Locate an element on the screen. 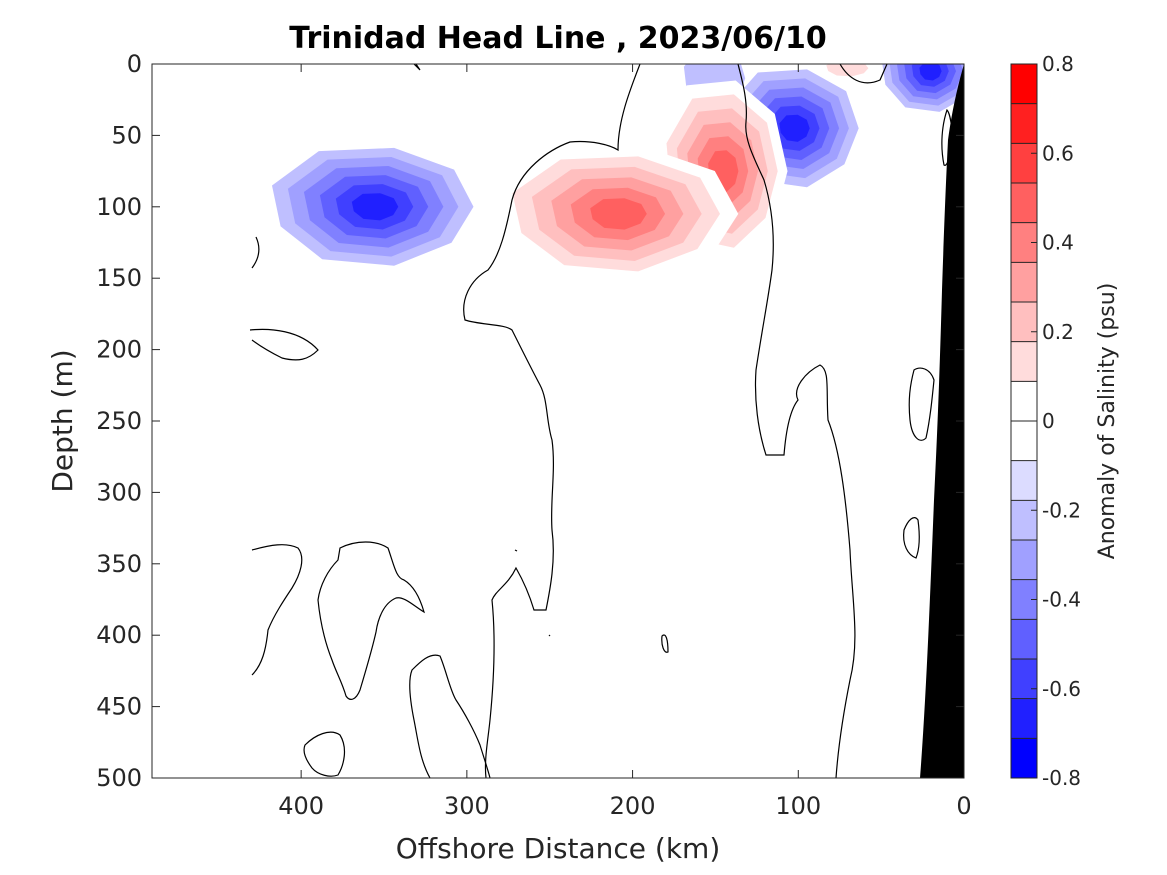 The width and height of the screenshot is (1167, 875). y-tick-label: 250 is located at coordinates (119, 421).